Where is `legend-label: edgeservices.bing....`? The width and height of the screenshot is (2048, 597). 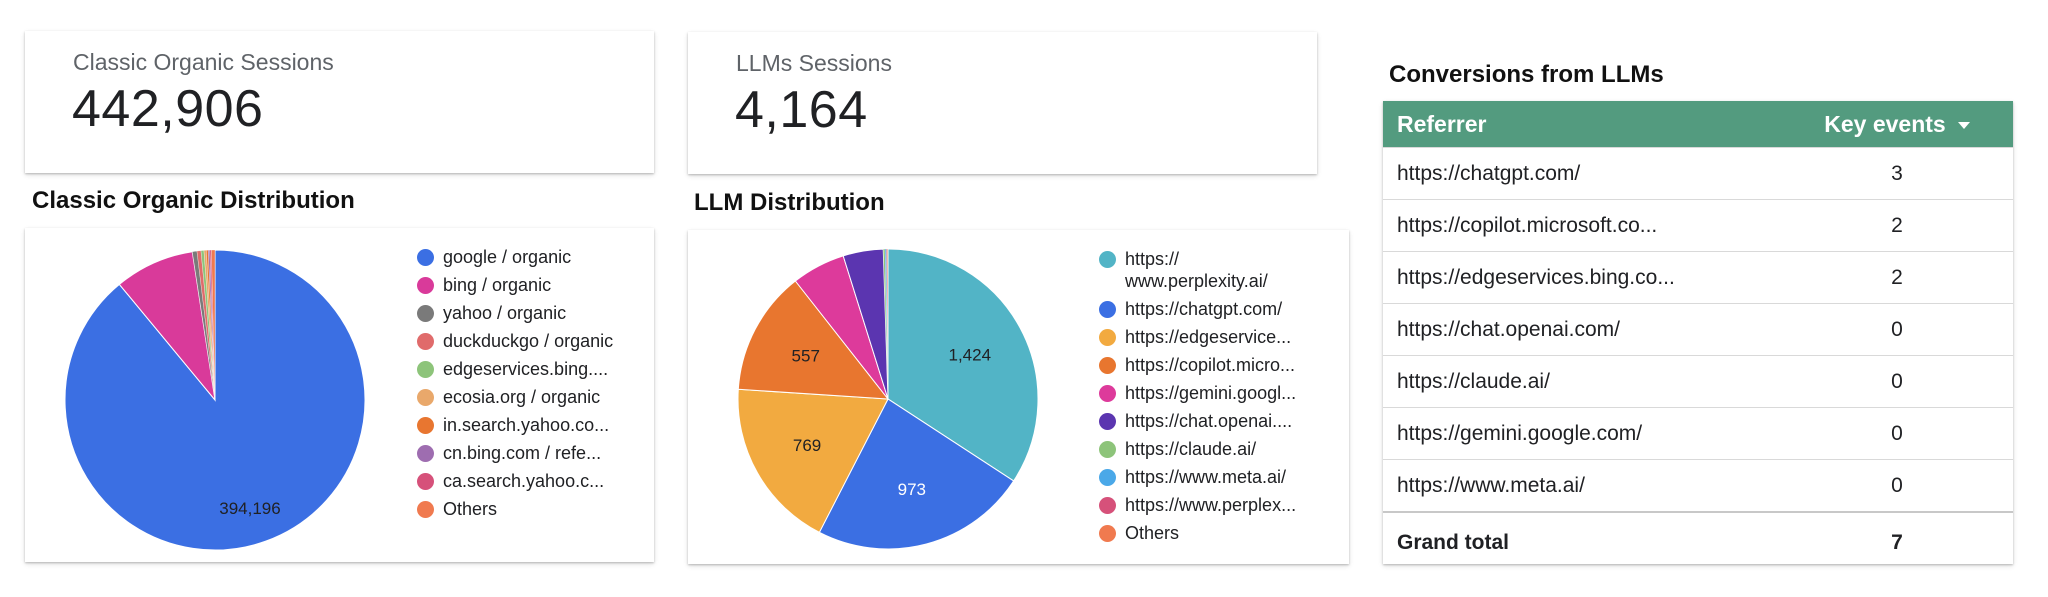
legend-label: edgeservices.bing.... is located at coordinates (526, 369).